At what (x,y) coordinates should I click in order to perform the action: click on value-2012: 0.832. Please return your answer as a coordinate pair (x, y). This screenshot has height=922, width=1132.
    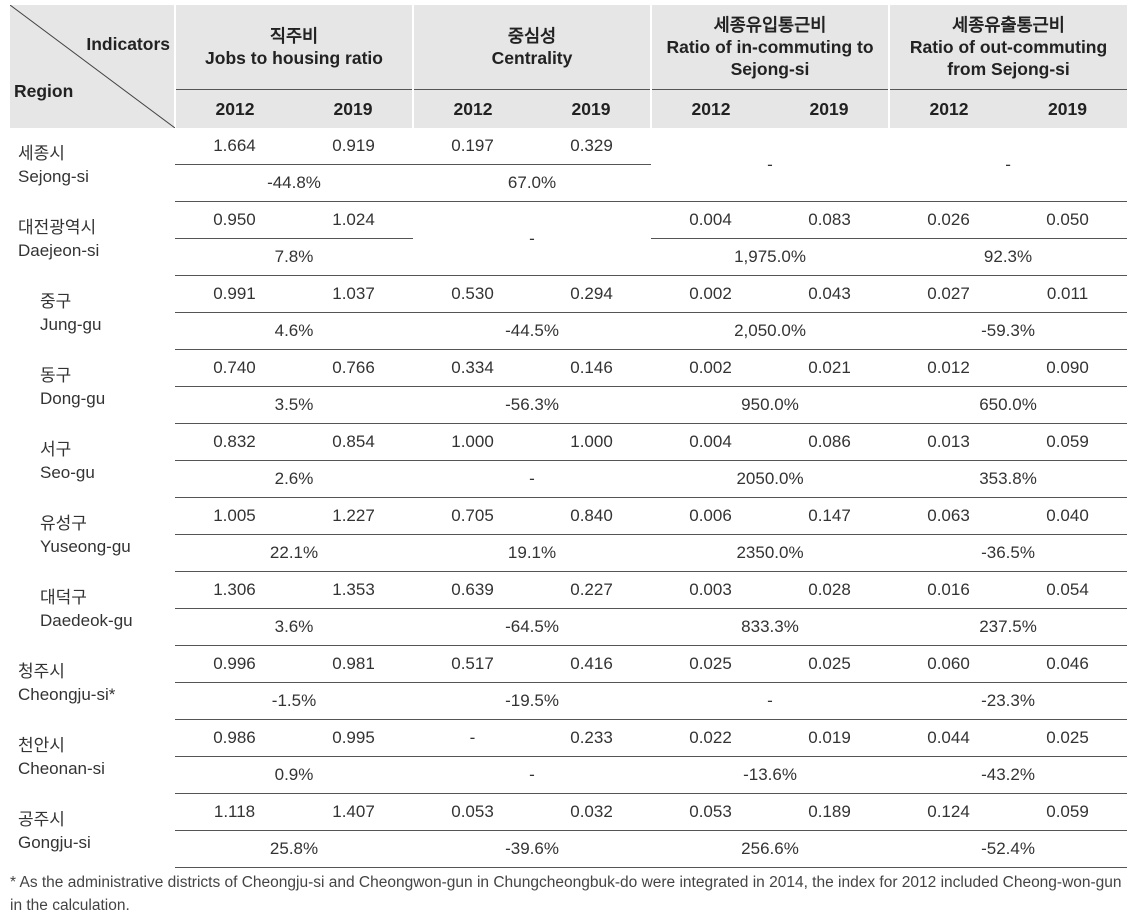
    Looking at the image, I should click on (234, 442).